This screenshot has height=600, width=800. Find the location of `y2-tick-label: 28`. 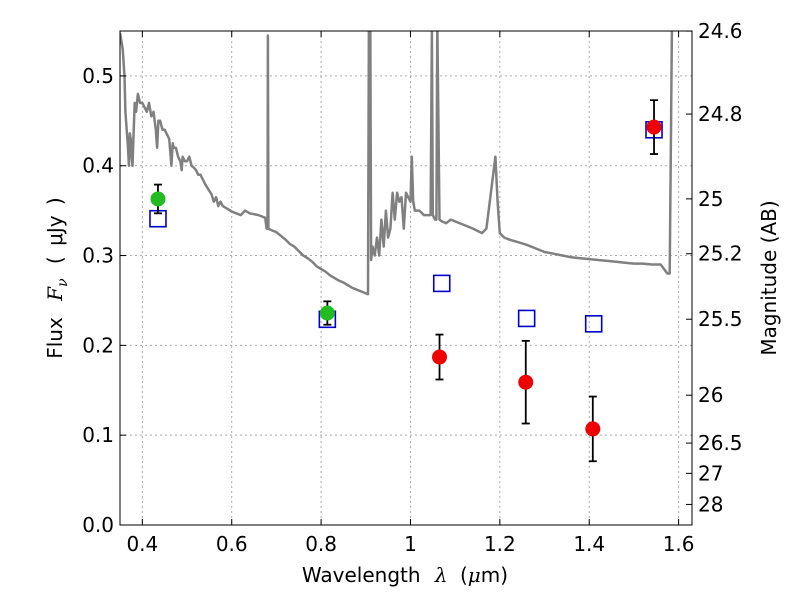

y2-tick-label: 28 is located at coordinates (710, 504).